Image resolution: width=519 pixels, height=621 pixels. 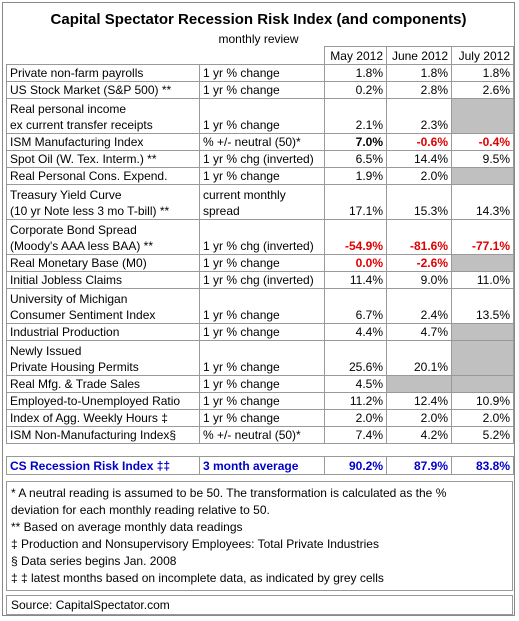 I want to click on column-header: May 2012, so click(x=355, y=55).